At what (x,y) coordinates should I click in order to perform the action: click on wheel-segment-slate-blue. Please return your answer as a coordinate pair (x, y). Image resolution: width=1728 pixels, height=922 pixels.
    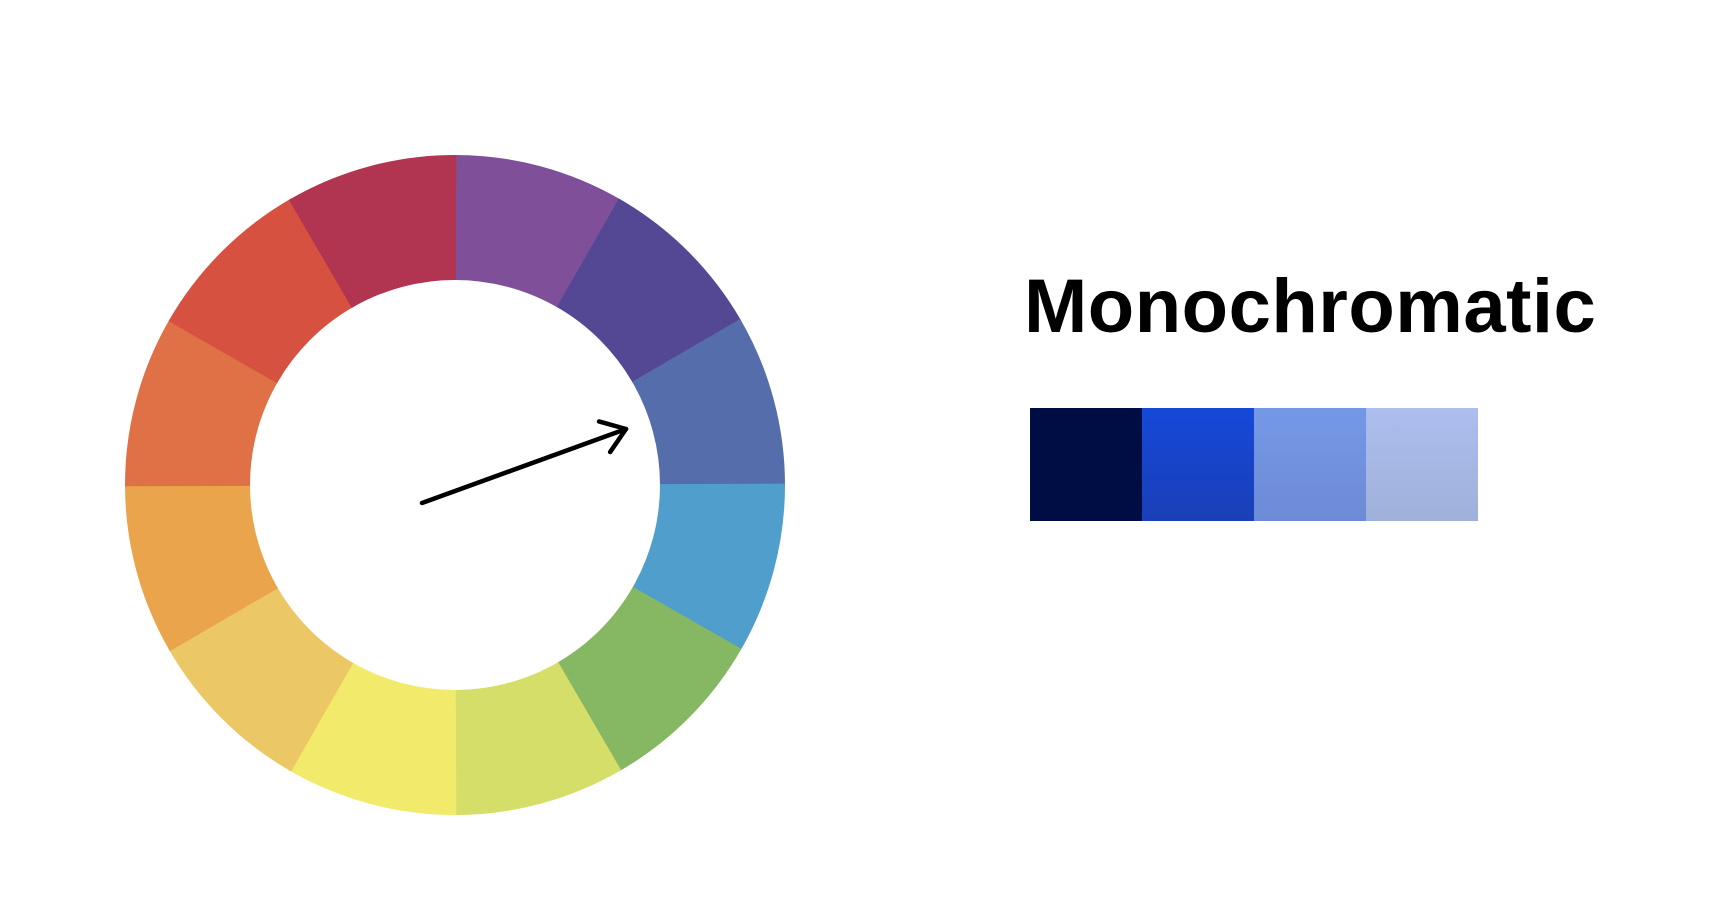
    Looking at the image, I should click on (709, 402).